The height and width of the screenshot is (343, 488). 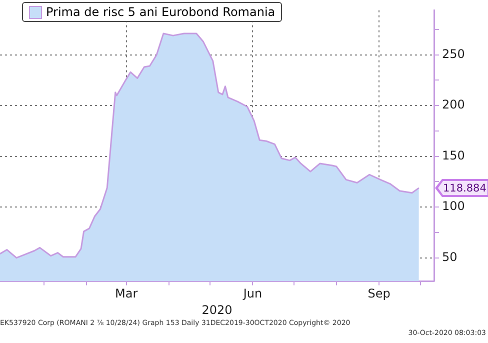 What do you see at coordinates (450, 257) in the screenshot?
I see `y-tick-label: 50` at bounding box center [450, 257].